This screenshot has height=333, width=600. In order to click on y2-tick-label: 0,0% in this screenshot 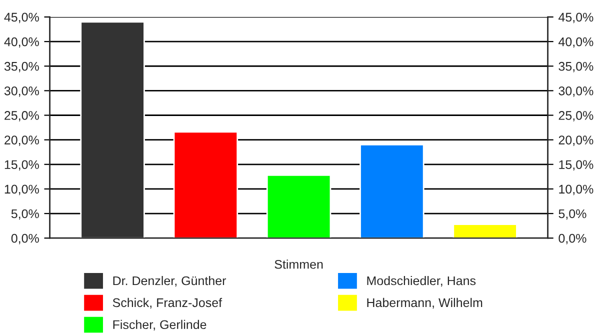, I will do `click(572, 239)`.